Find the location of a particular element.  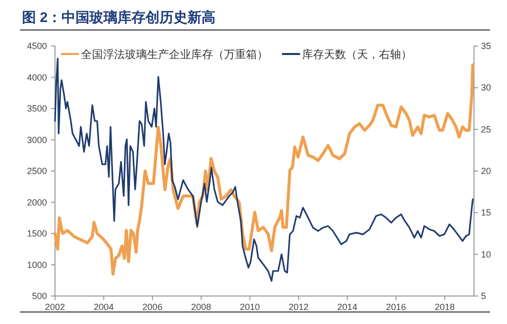

x-tick-label: 2014 is located at coordinates (347, 307).